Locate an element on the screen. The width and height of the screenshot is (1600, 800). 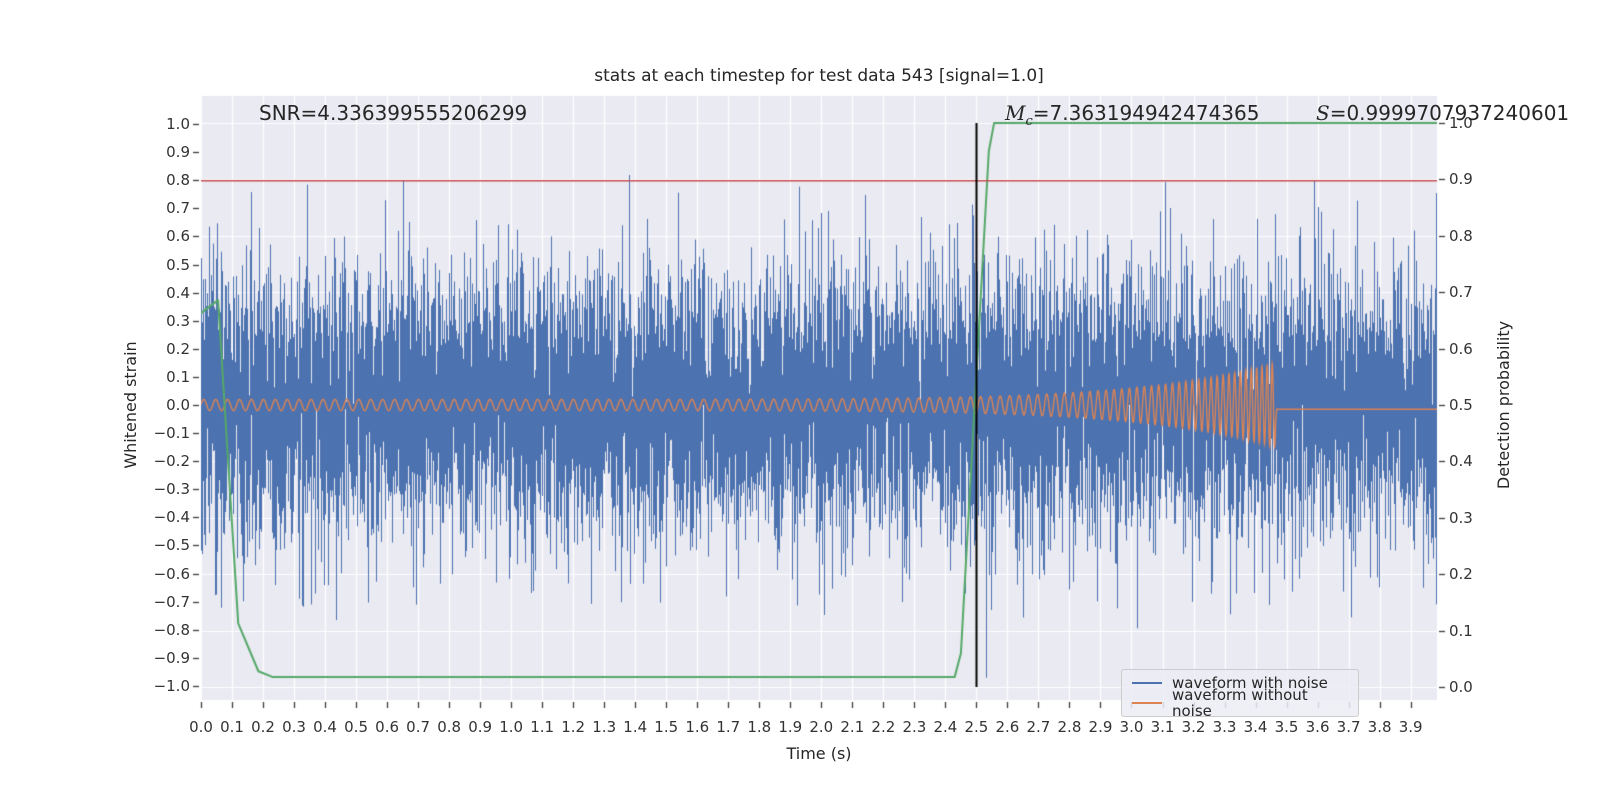
y-right-tick-label: 0.9 is located at coordinates (1461, 179).